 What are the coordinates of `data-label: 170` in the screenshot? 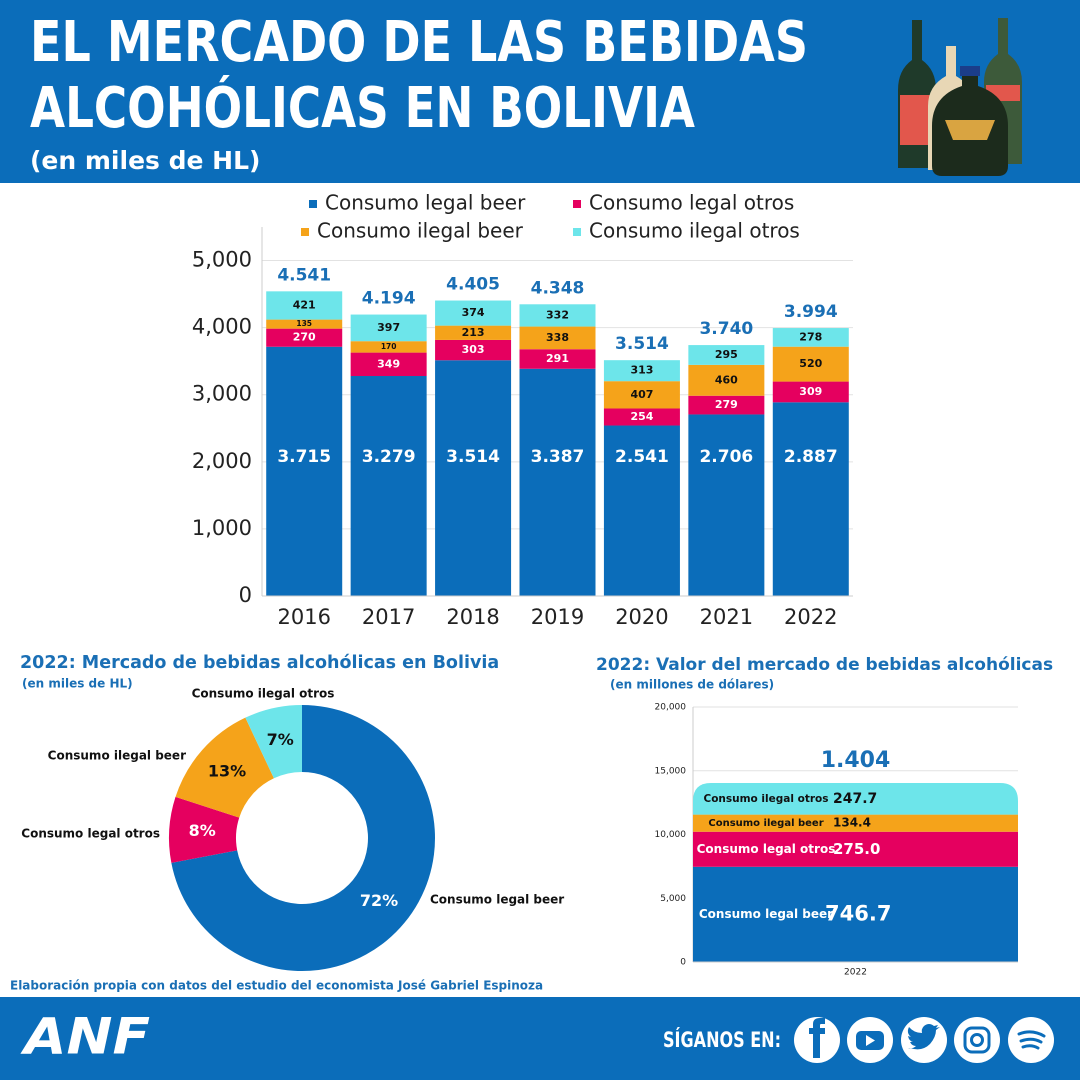 It's located at (389, 346).